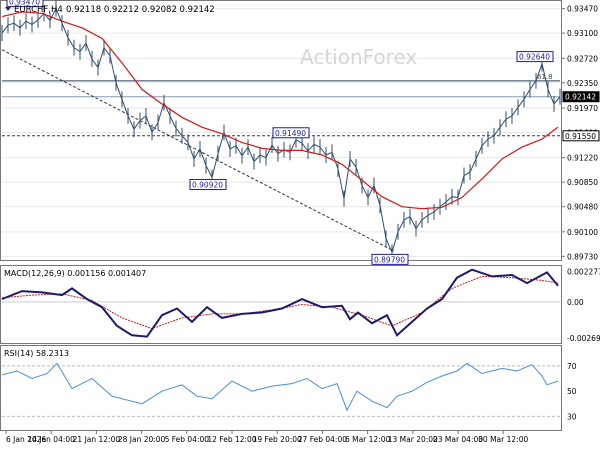  I want to click on price-tick-label: 0.92720, so click(582, 58).